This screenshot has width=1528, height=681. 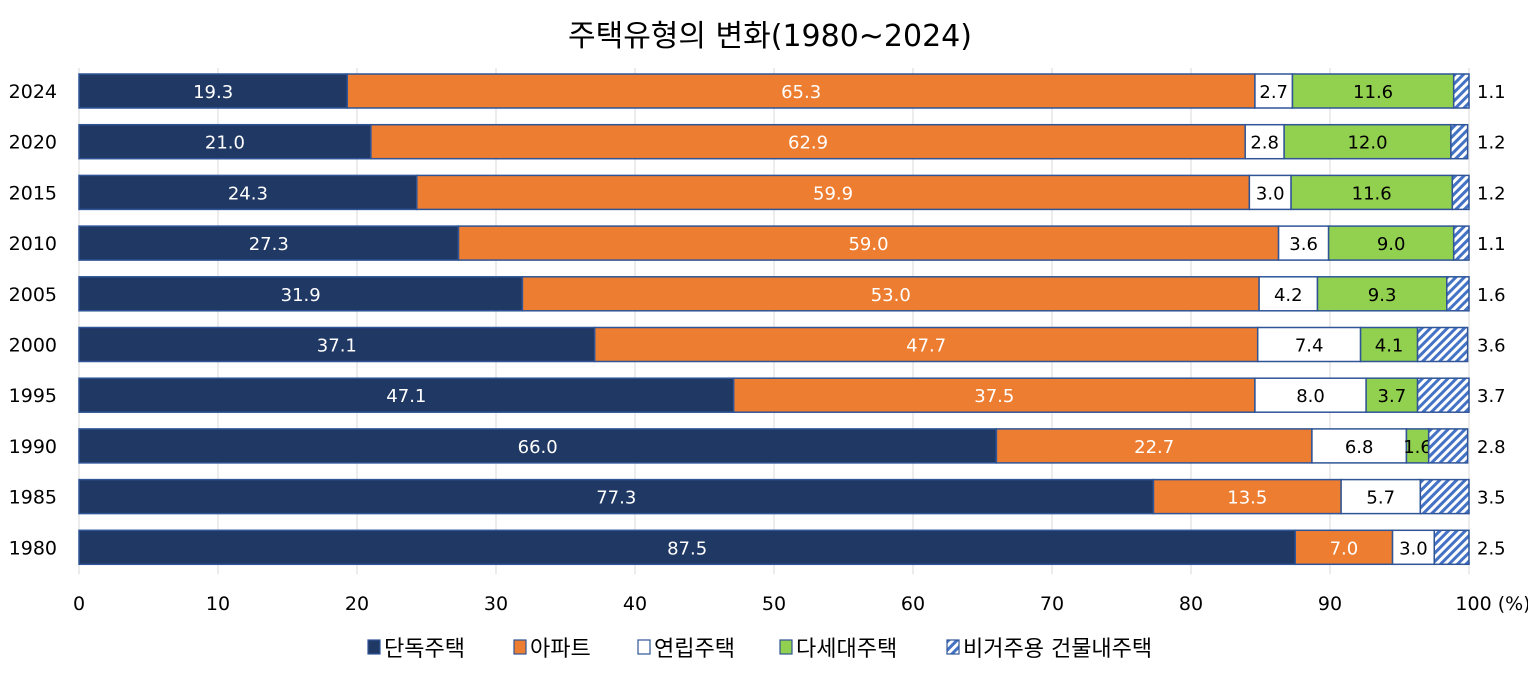 I want to click on data-label: 62.9, so click(x=808, y=143).